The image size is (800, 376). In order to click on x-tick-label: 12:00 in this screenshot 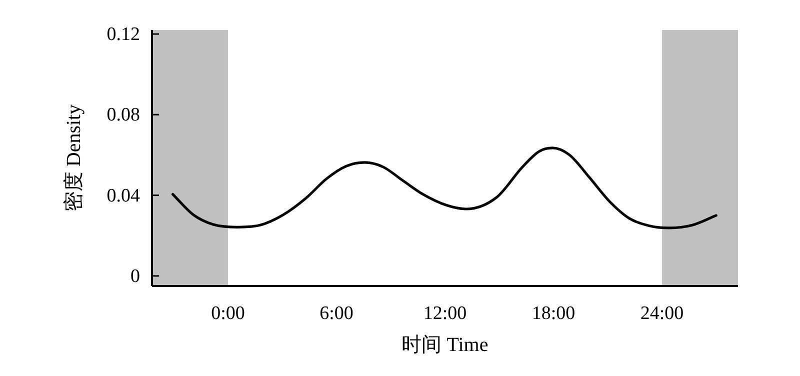, I will do `click(445, 313)`.